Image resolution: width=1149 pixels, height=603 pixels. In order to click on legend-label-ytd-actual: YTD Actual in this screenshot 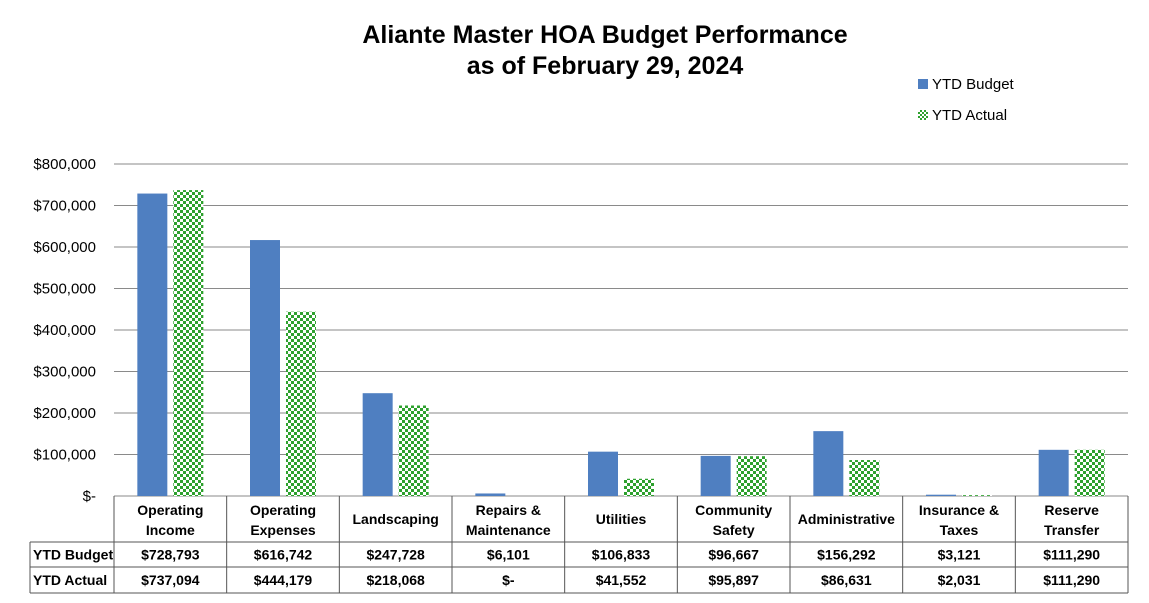, I will do `click(970, 115)`.